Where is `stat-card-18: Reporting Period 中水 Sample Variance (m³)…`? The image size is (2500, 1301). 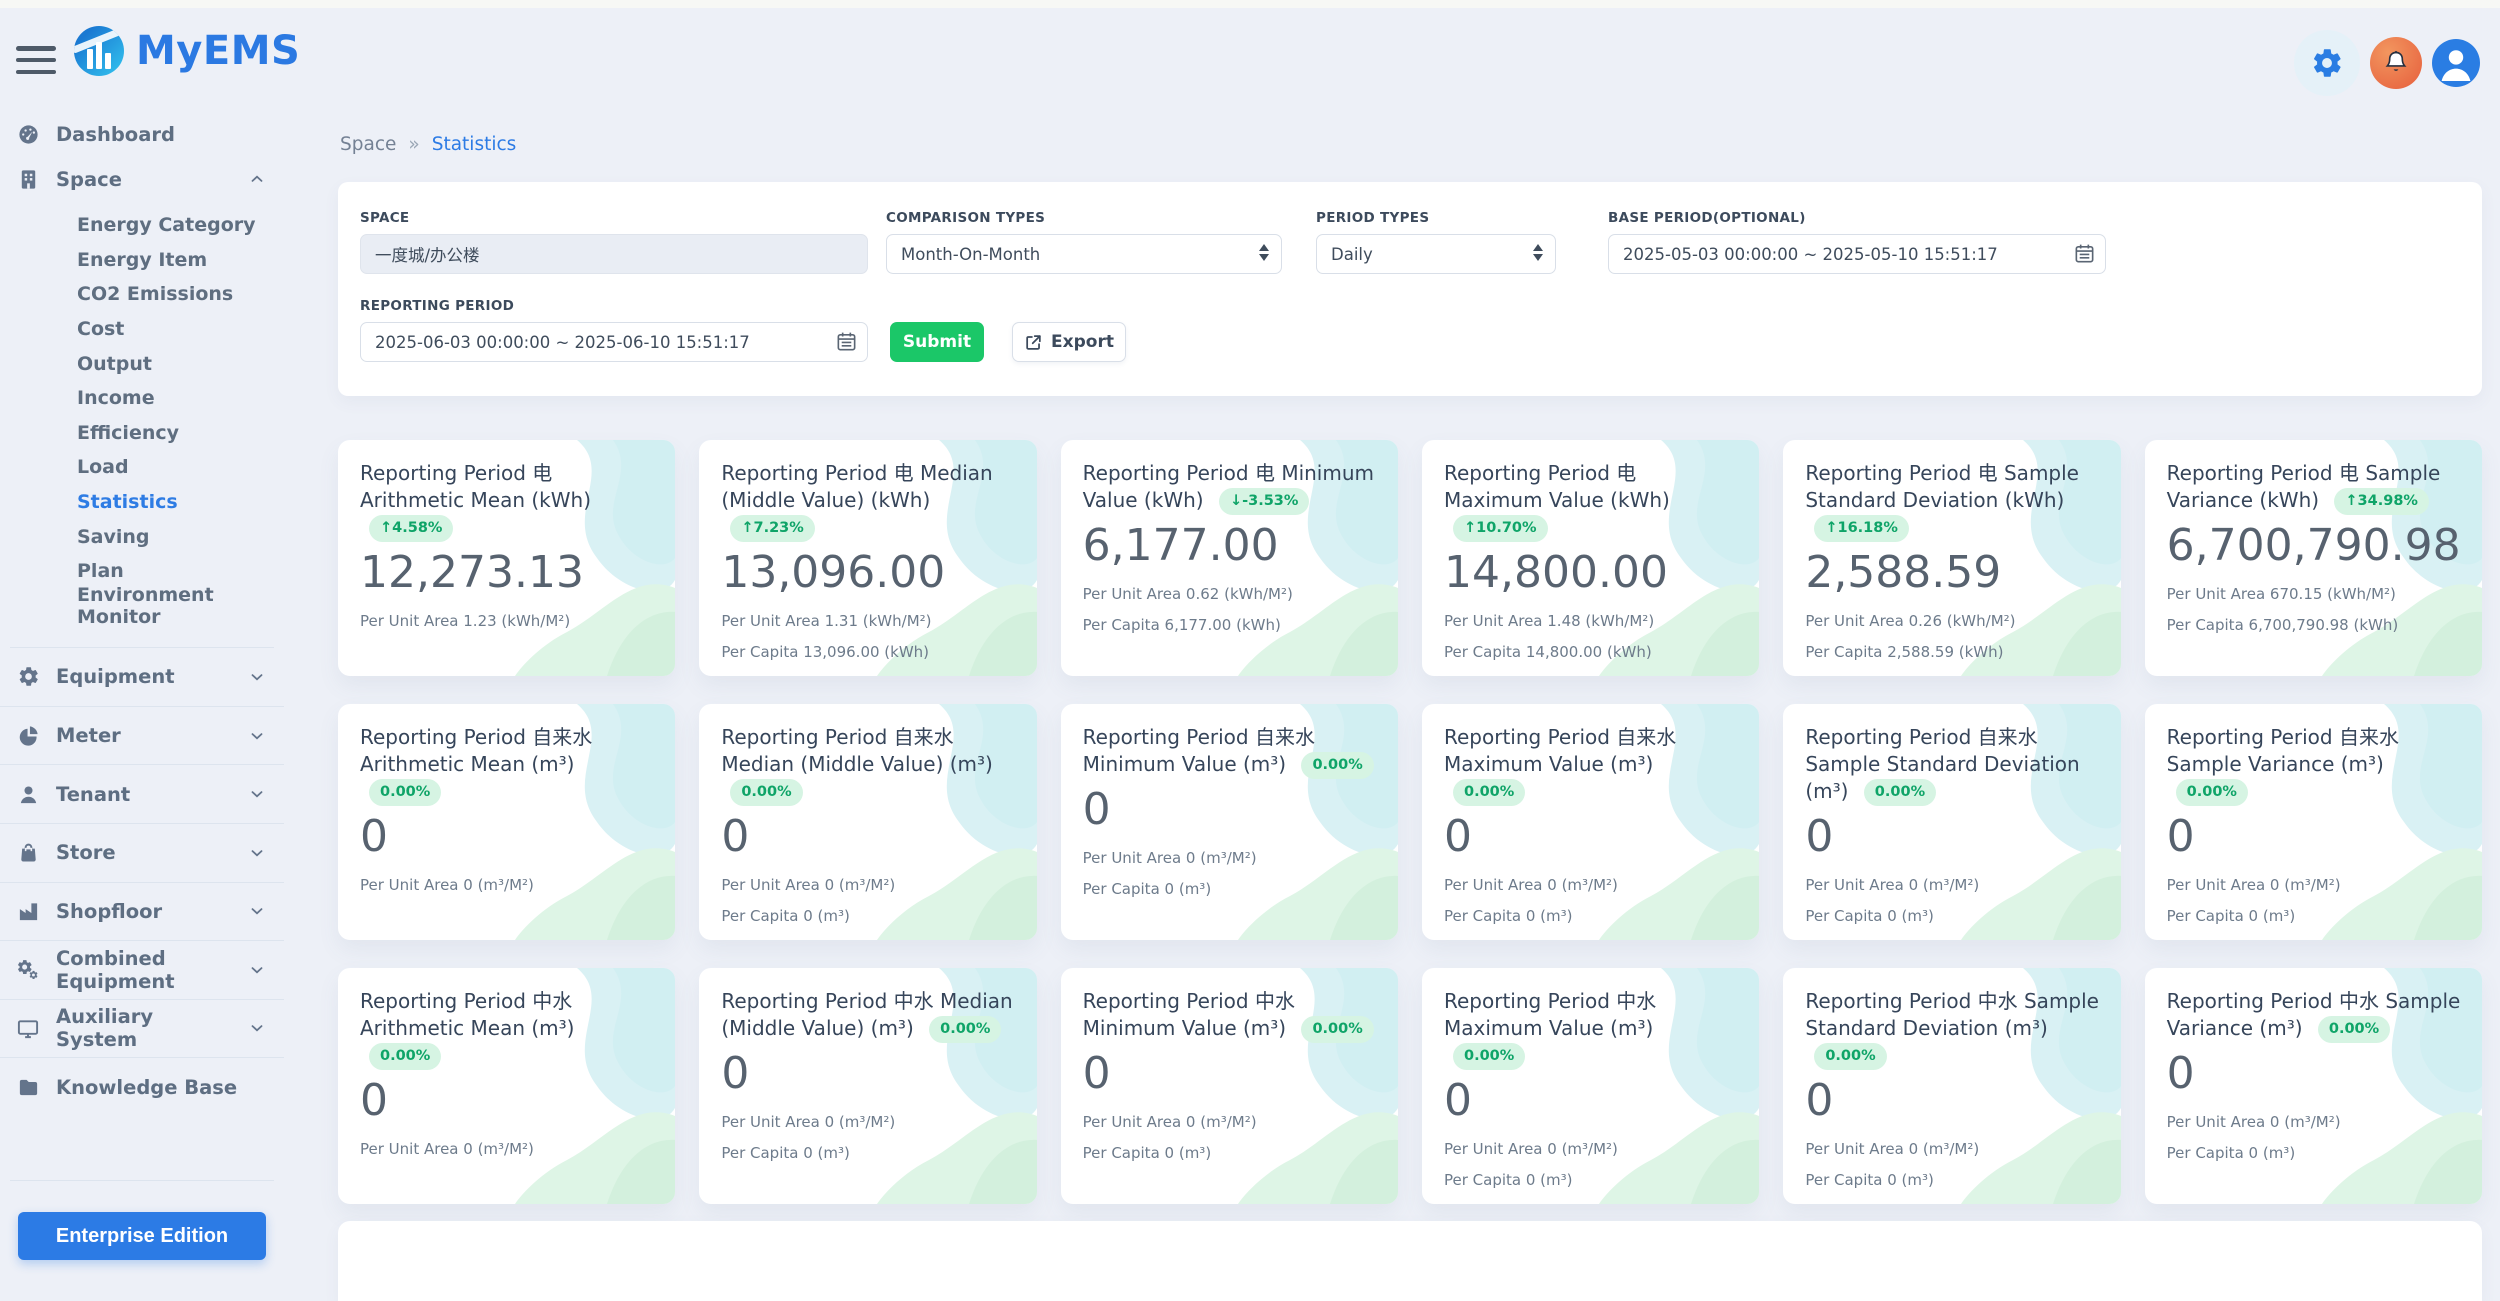
stat-card-18: Reporting Period 中水 Sample Variance (m³)… is located at coordinates (2313, 1086).